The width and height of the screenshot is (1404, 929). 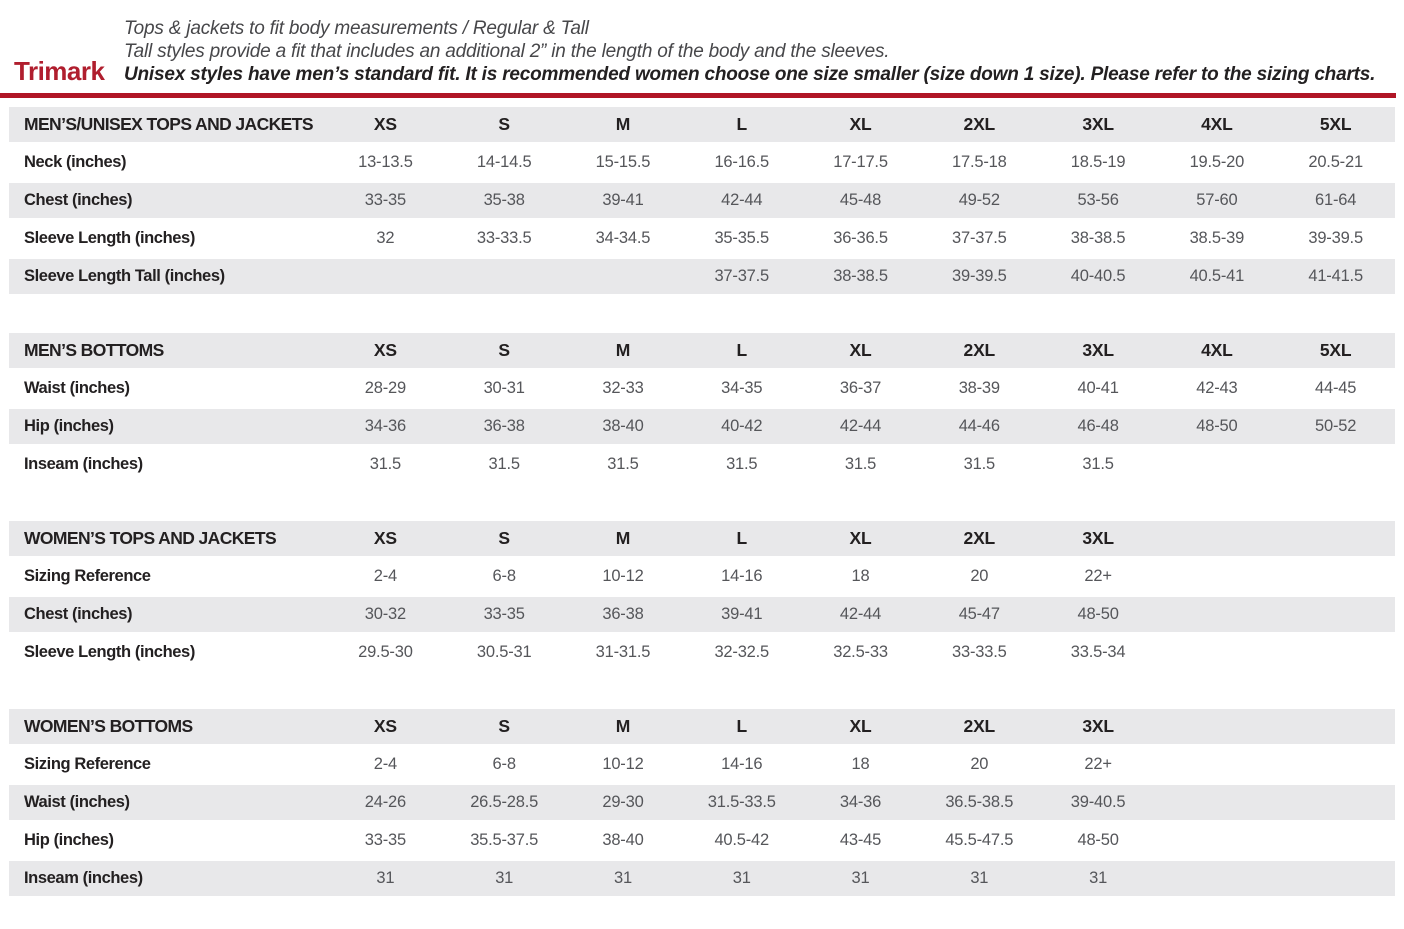 What do you see at coordinates (1335, 276) in the screenshot?
I see `size-value-cell: 41-41.5` at bounding box center [1335, 276].